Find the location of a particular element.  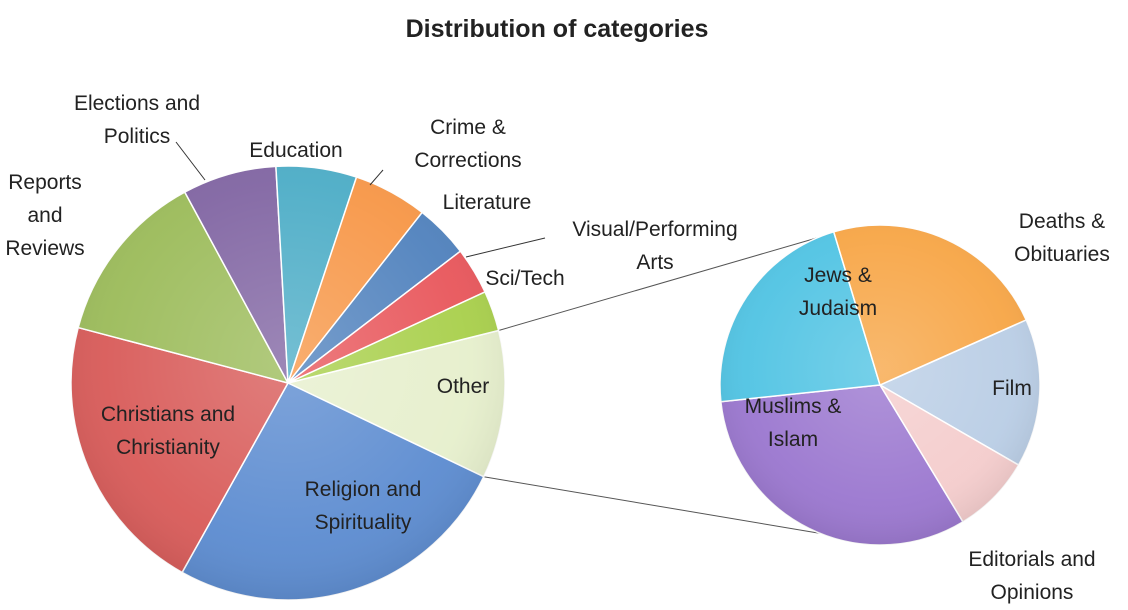

main-leader-crime-corrections is located at coordinates (376, 177).